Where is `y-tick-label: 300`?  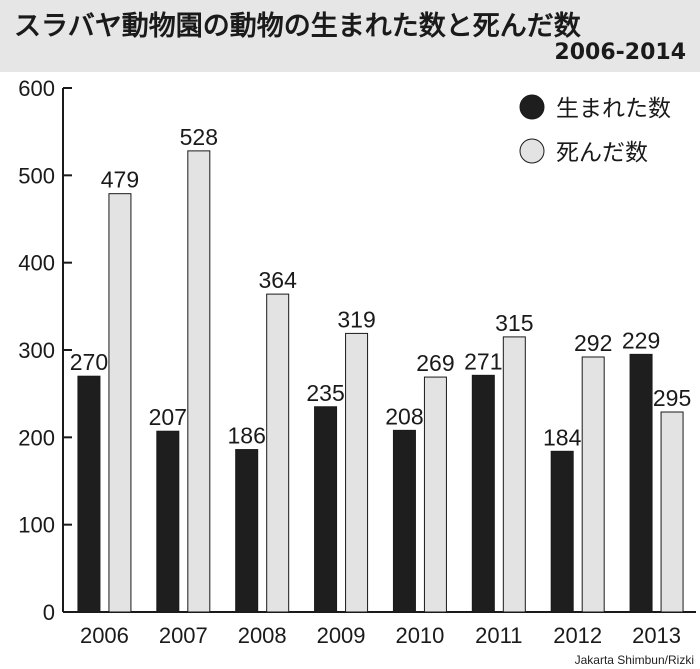
y-tick-label: 300 is located at coordinates (36, 350).